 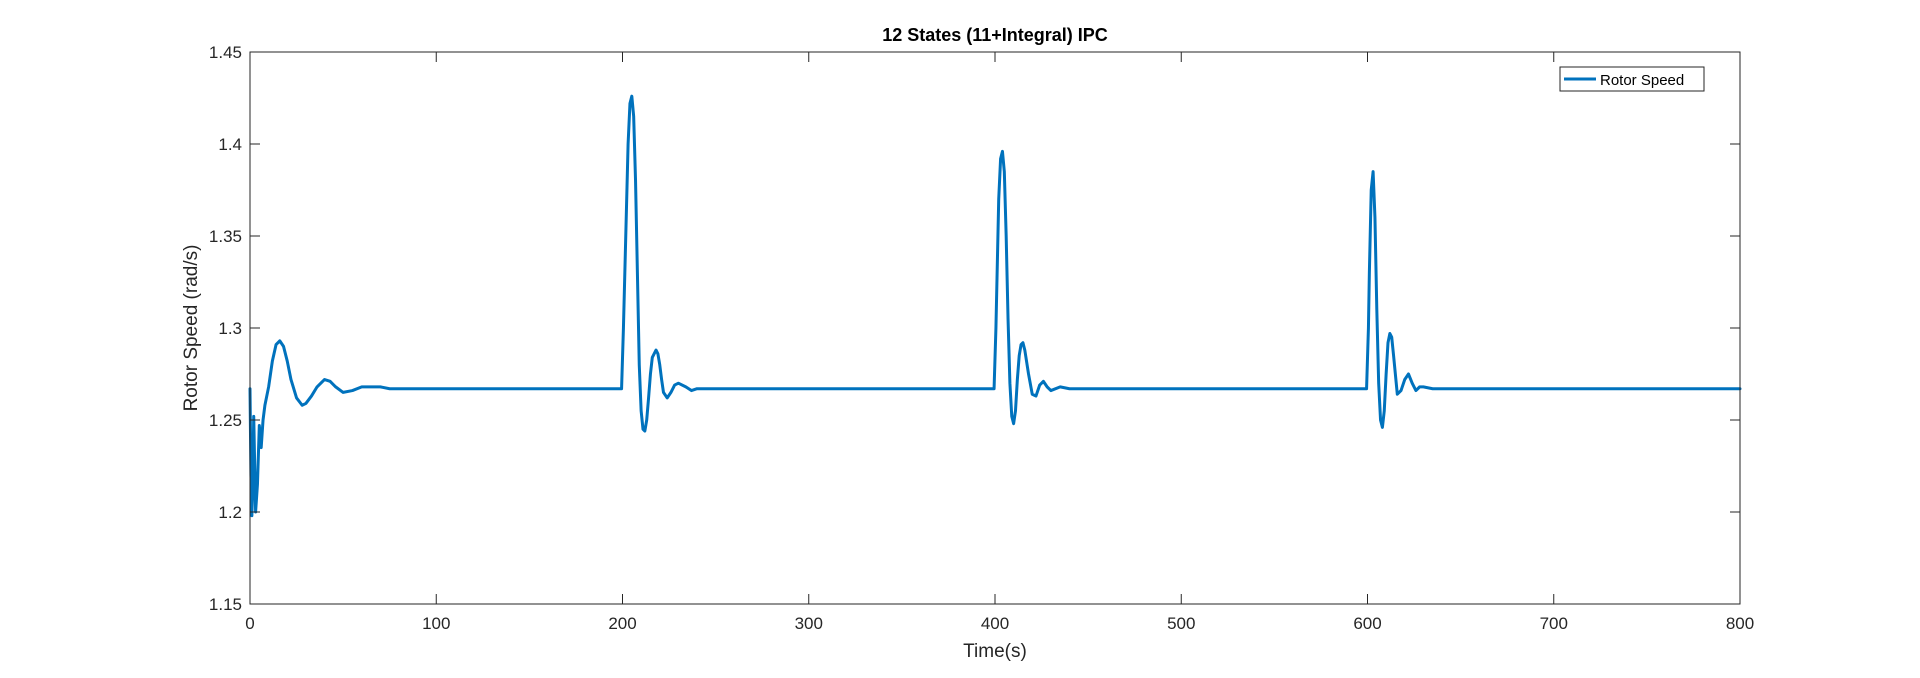 What do you see at coordinates (622, 623) in the screenshot?
I see `x-tick-label: 200` at bounding box center [622, 623].